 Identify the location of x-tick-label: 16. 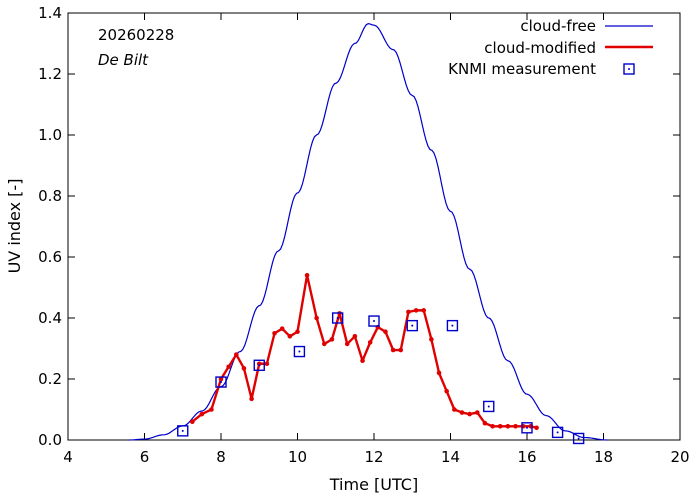
(526, 457).